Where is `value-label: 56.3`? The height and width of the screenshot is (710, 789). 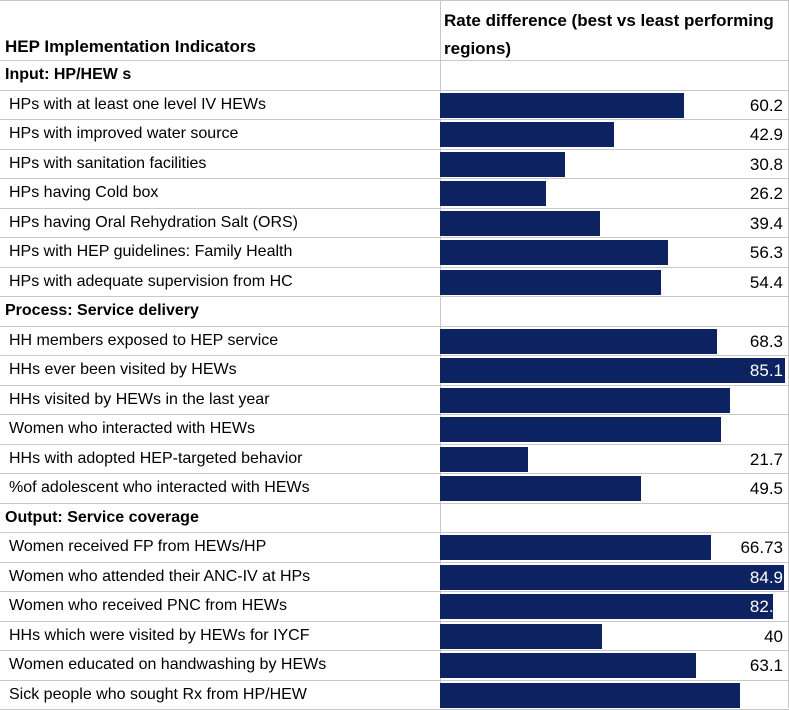 value-label: 56.3 is located at coordinates (766, 252).